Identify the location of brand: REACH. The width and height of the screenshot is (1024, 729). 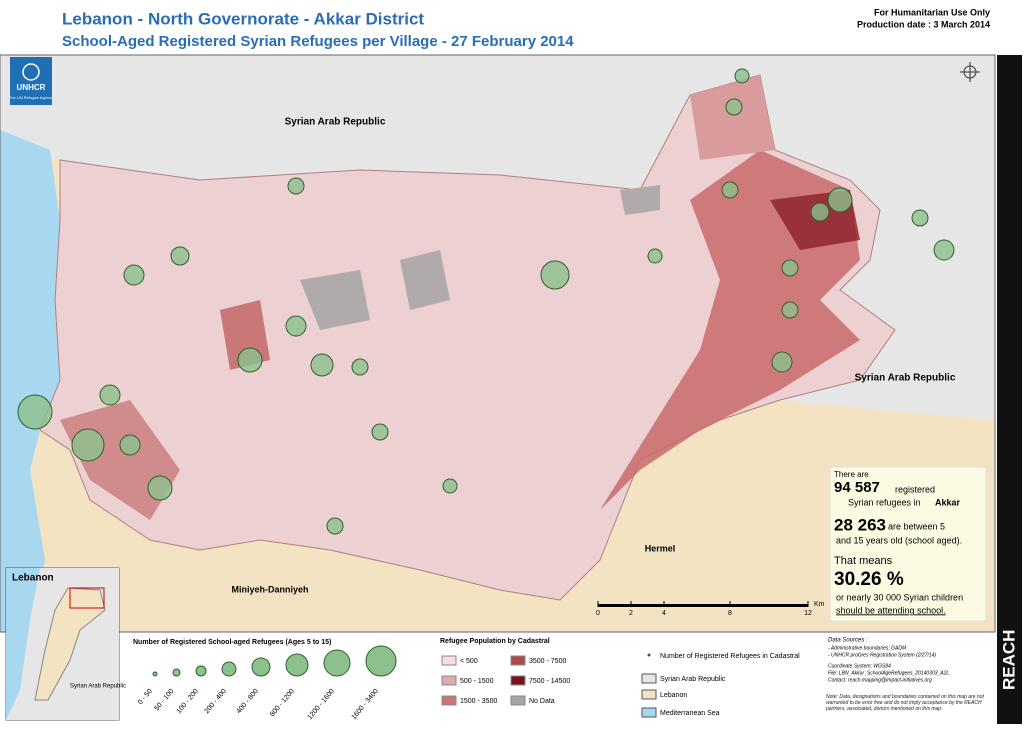
(1008, 660).